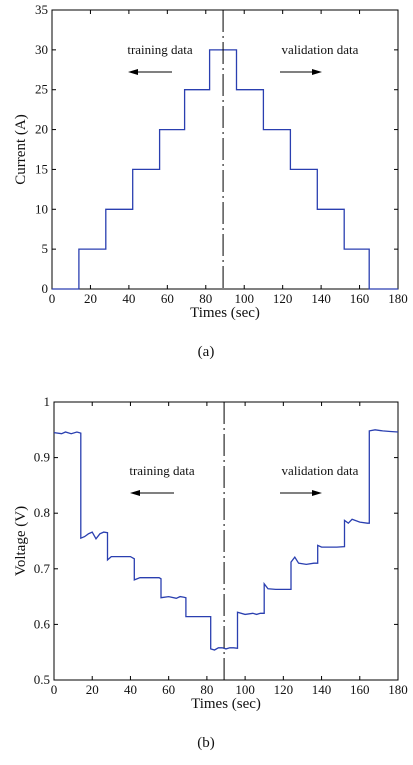 Image resolution: width=413 pixels, height=765 pixels. Describe the element at coordinates (45, 248) in the screenshot. I see `y-tick-label: 5` at that location.